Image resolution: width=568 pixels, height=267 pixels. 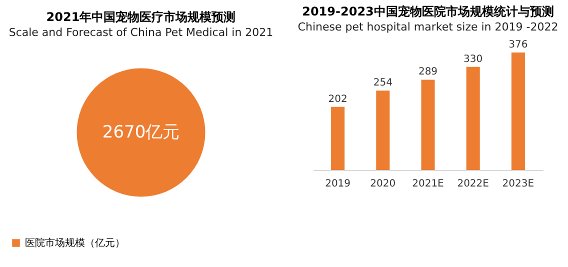 I want to click on chart-subtitle: Chinese pet hospital market size in 2019 -2022, so click(x=428, y=27).